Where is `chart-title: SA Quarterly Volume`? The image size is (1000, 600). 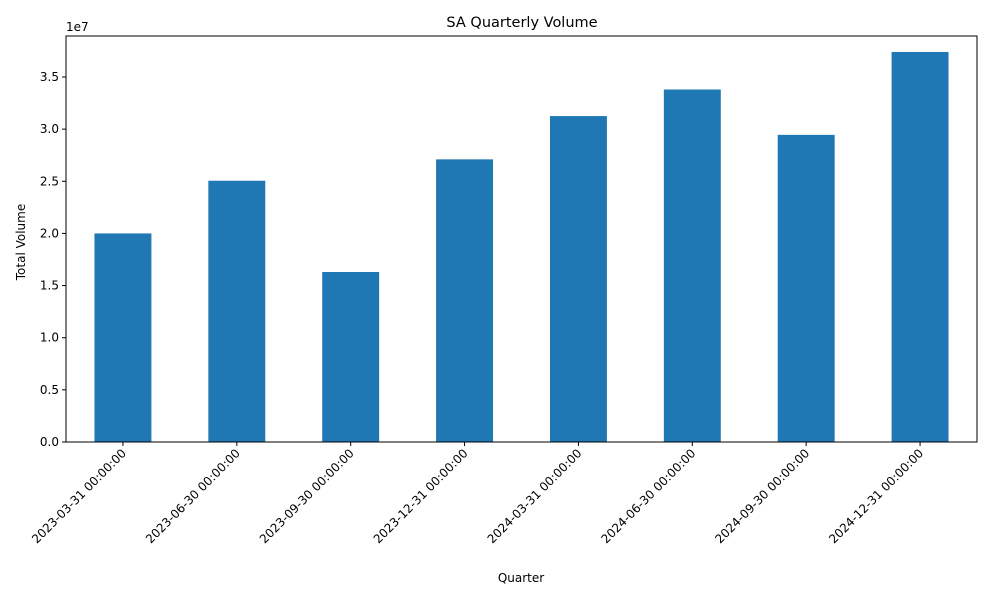 chart-title: SA Quarterly Volume is located at coordinates (521, 23).